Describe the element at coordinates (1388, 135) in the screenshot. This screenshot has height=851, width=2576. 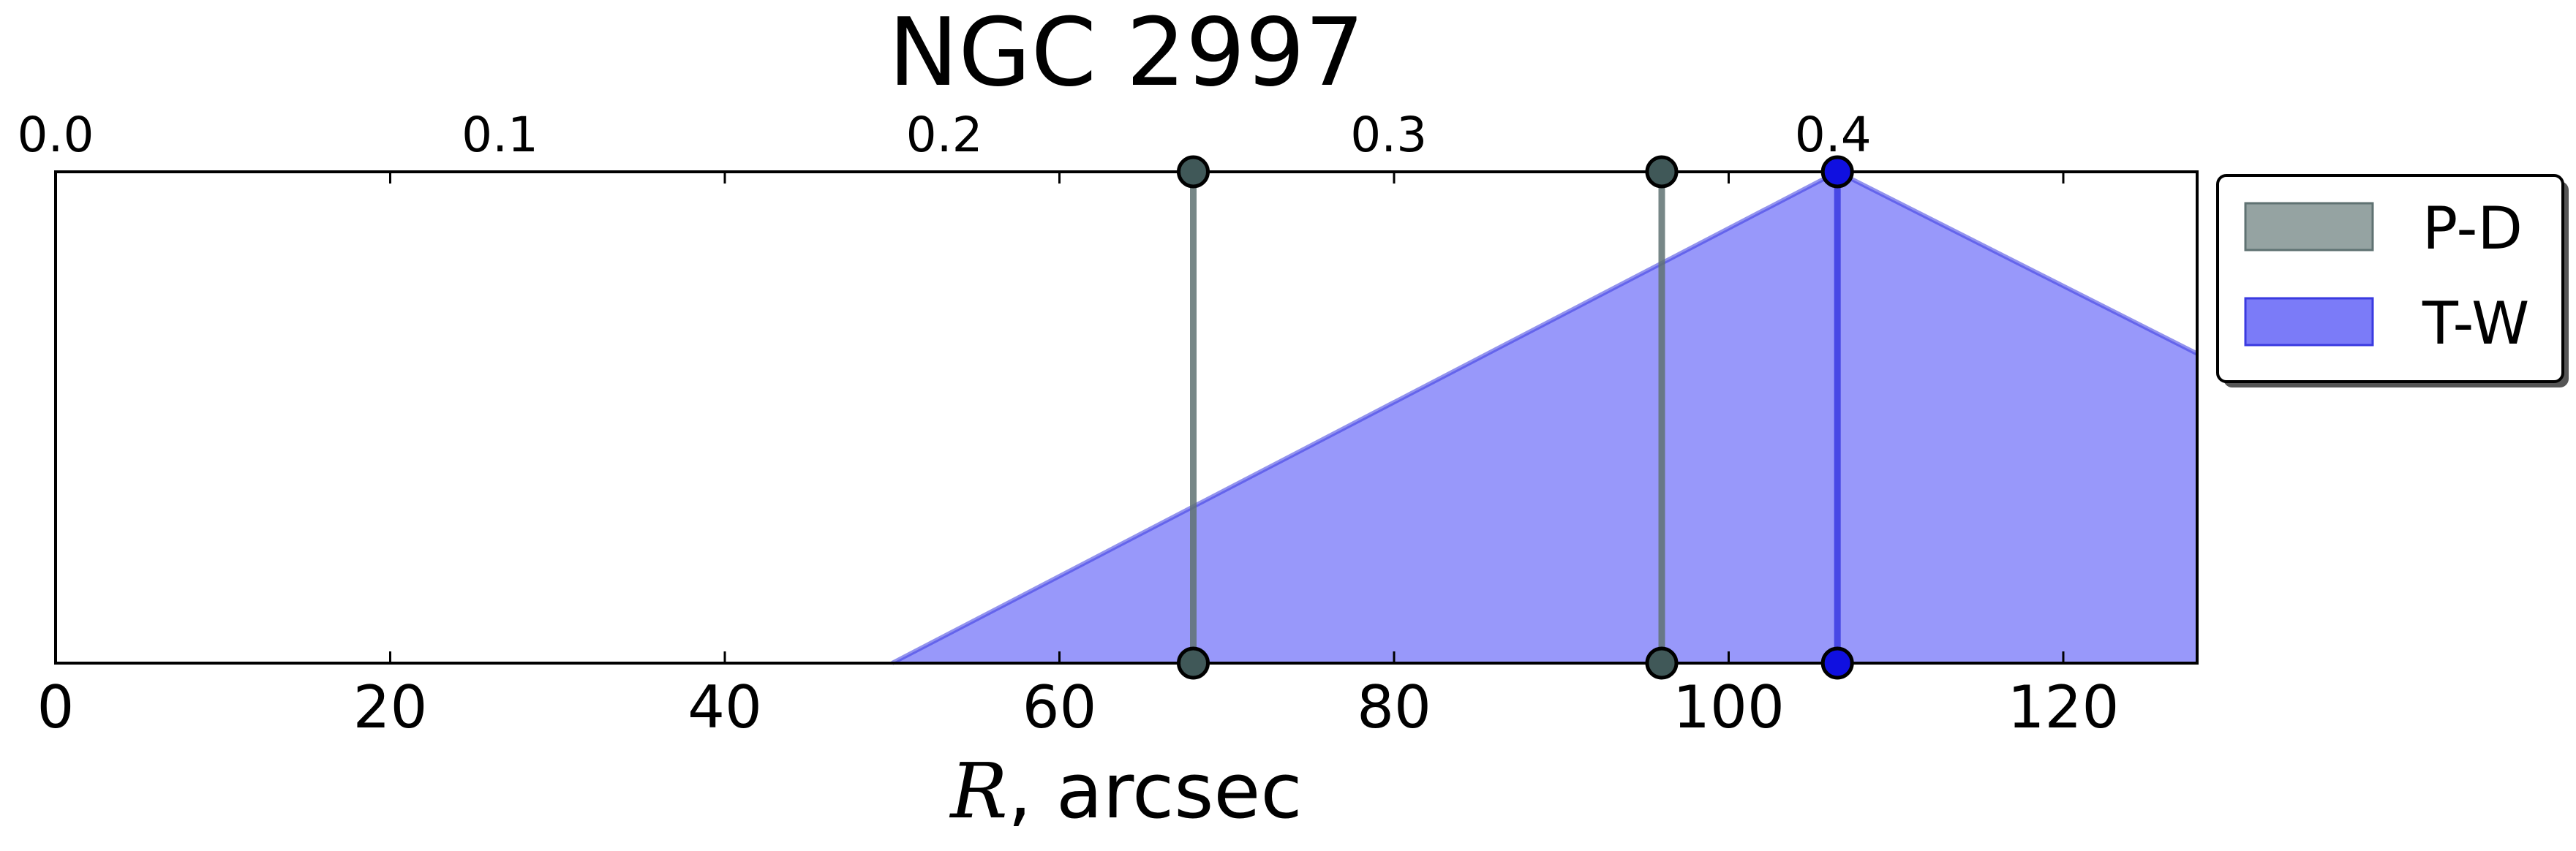
I see `top-tick-label: 0.3` at that location.